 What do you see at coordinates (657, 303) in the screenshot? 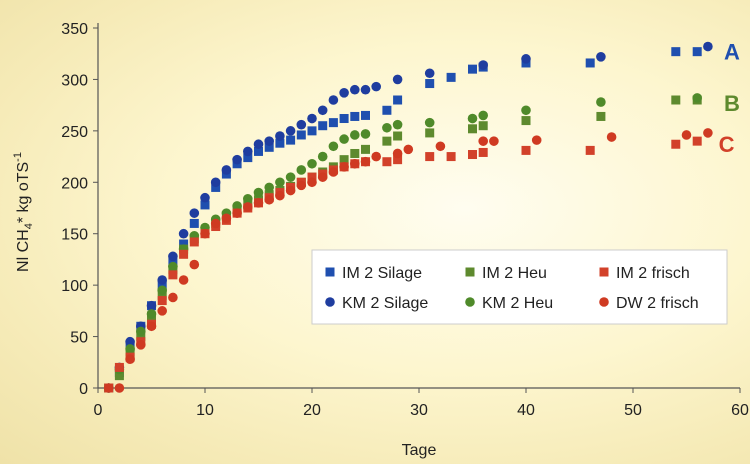
I see `legend-label: DW 2 frisch` at bounding box center [657, 303].